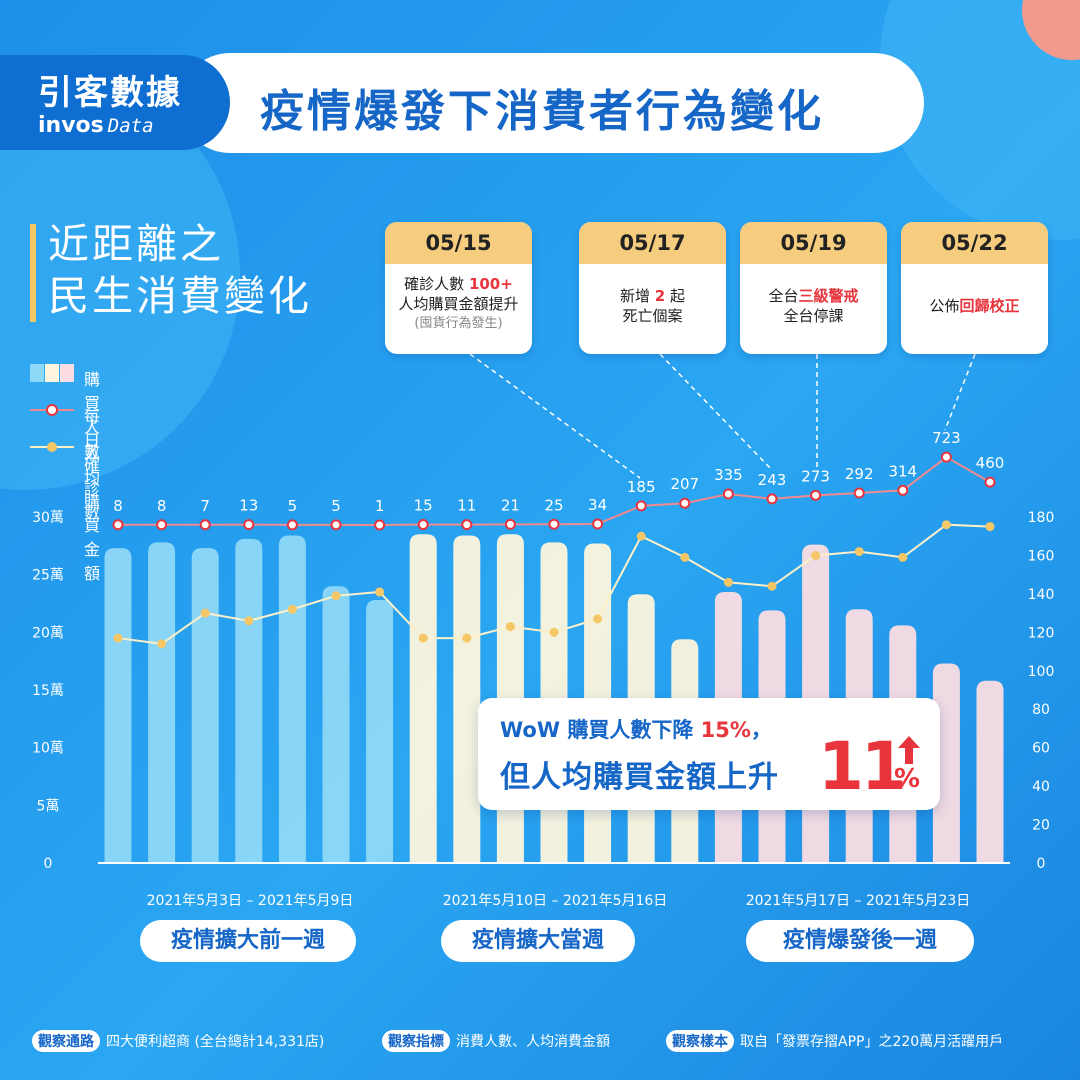 This screenshot has height=1080, width=1080. Describe the element at coordinates (205, 506) in the screenshot. I see `cases-data-label: 7` at that location.